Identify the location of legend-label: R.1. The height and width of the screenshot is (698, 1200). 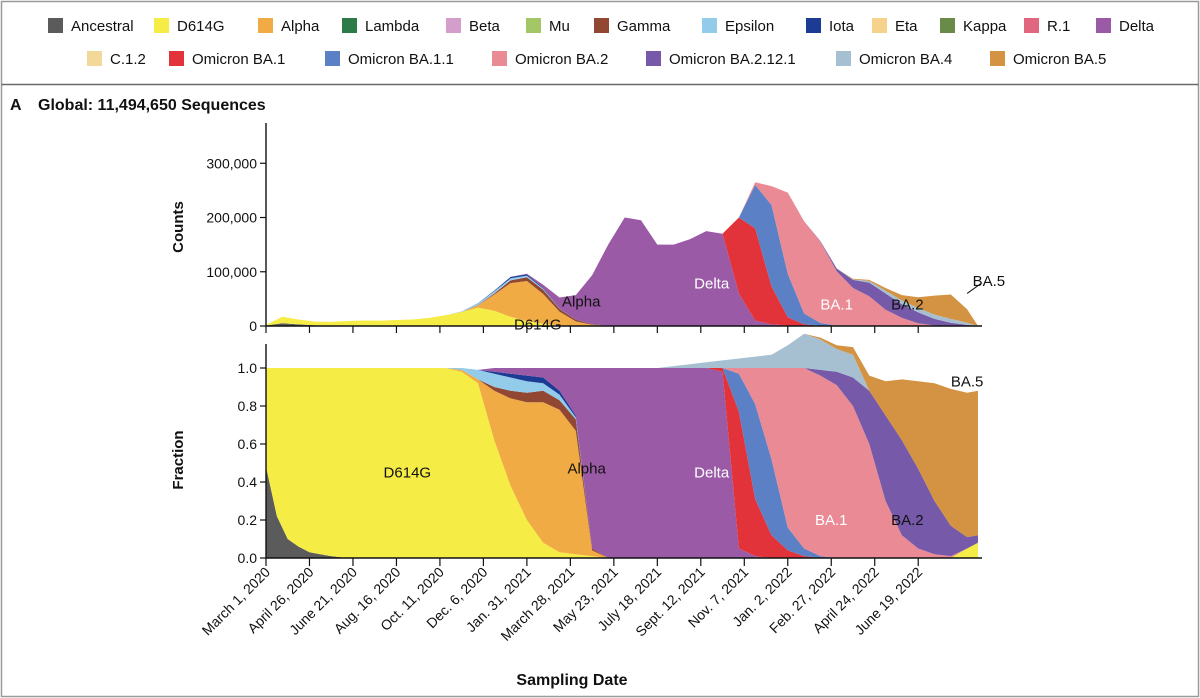
(1058, 26).